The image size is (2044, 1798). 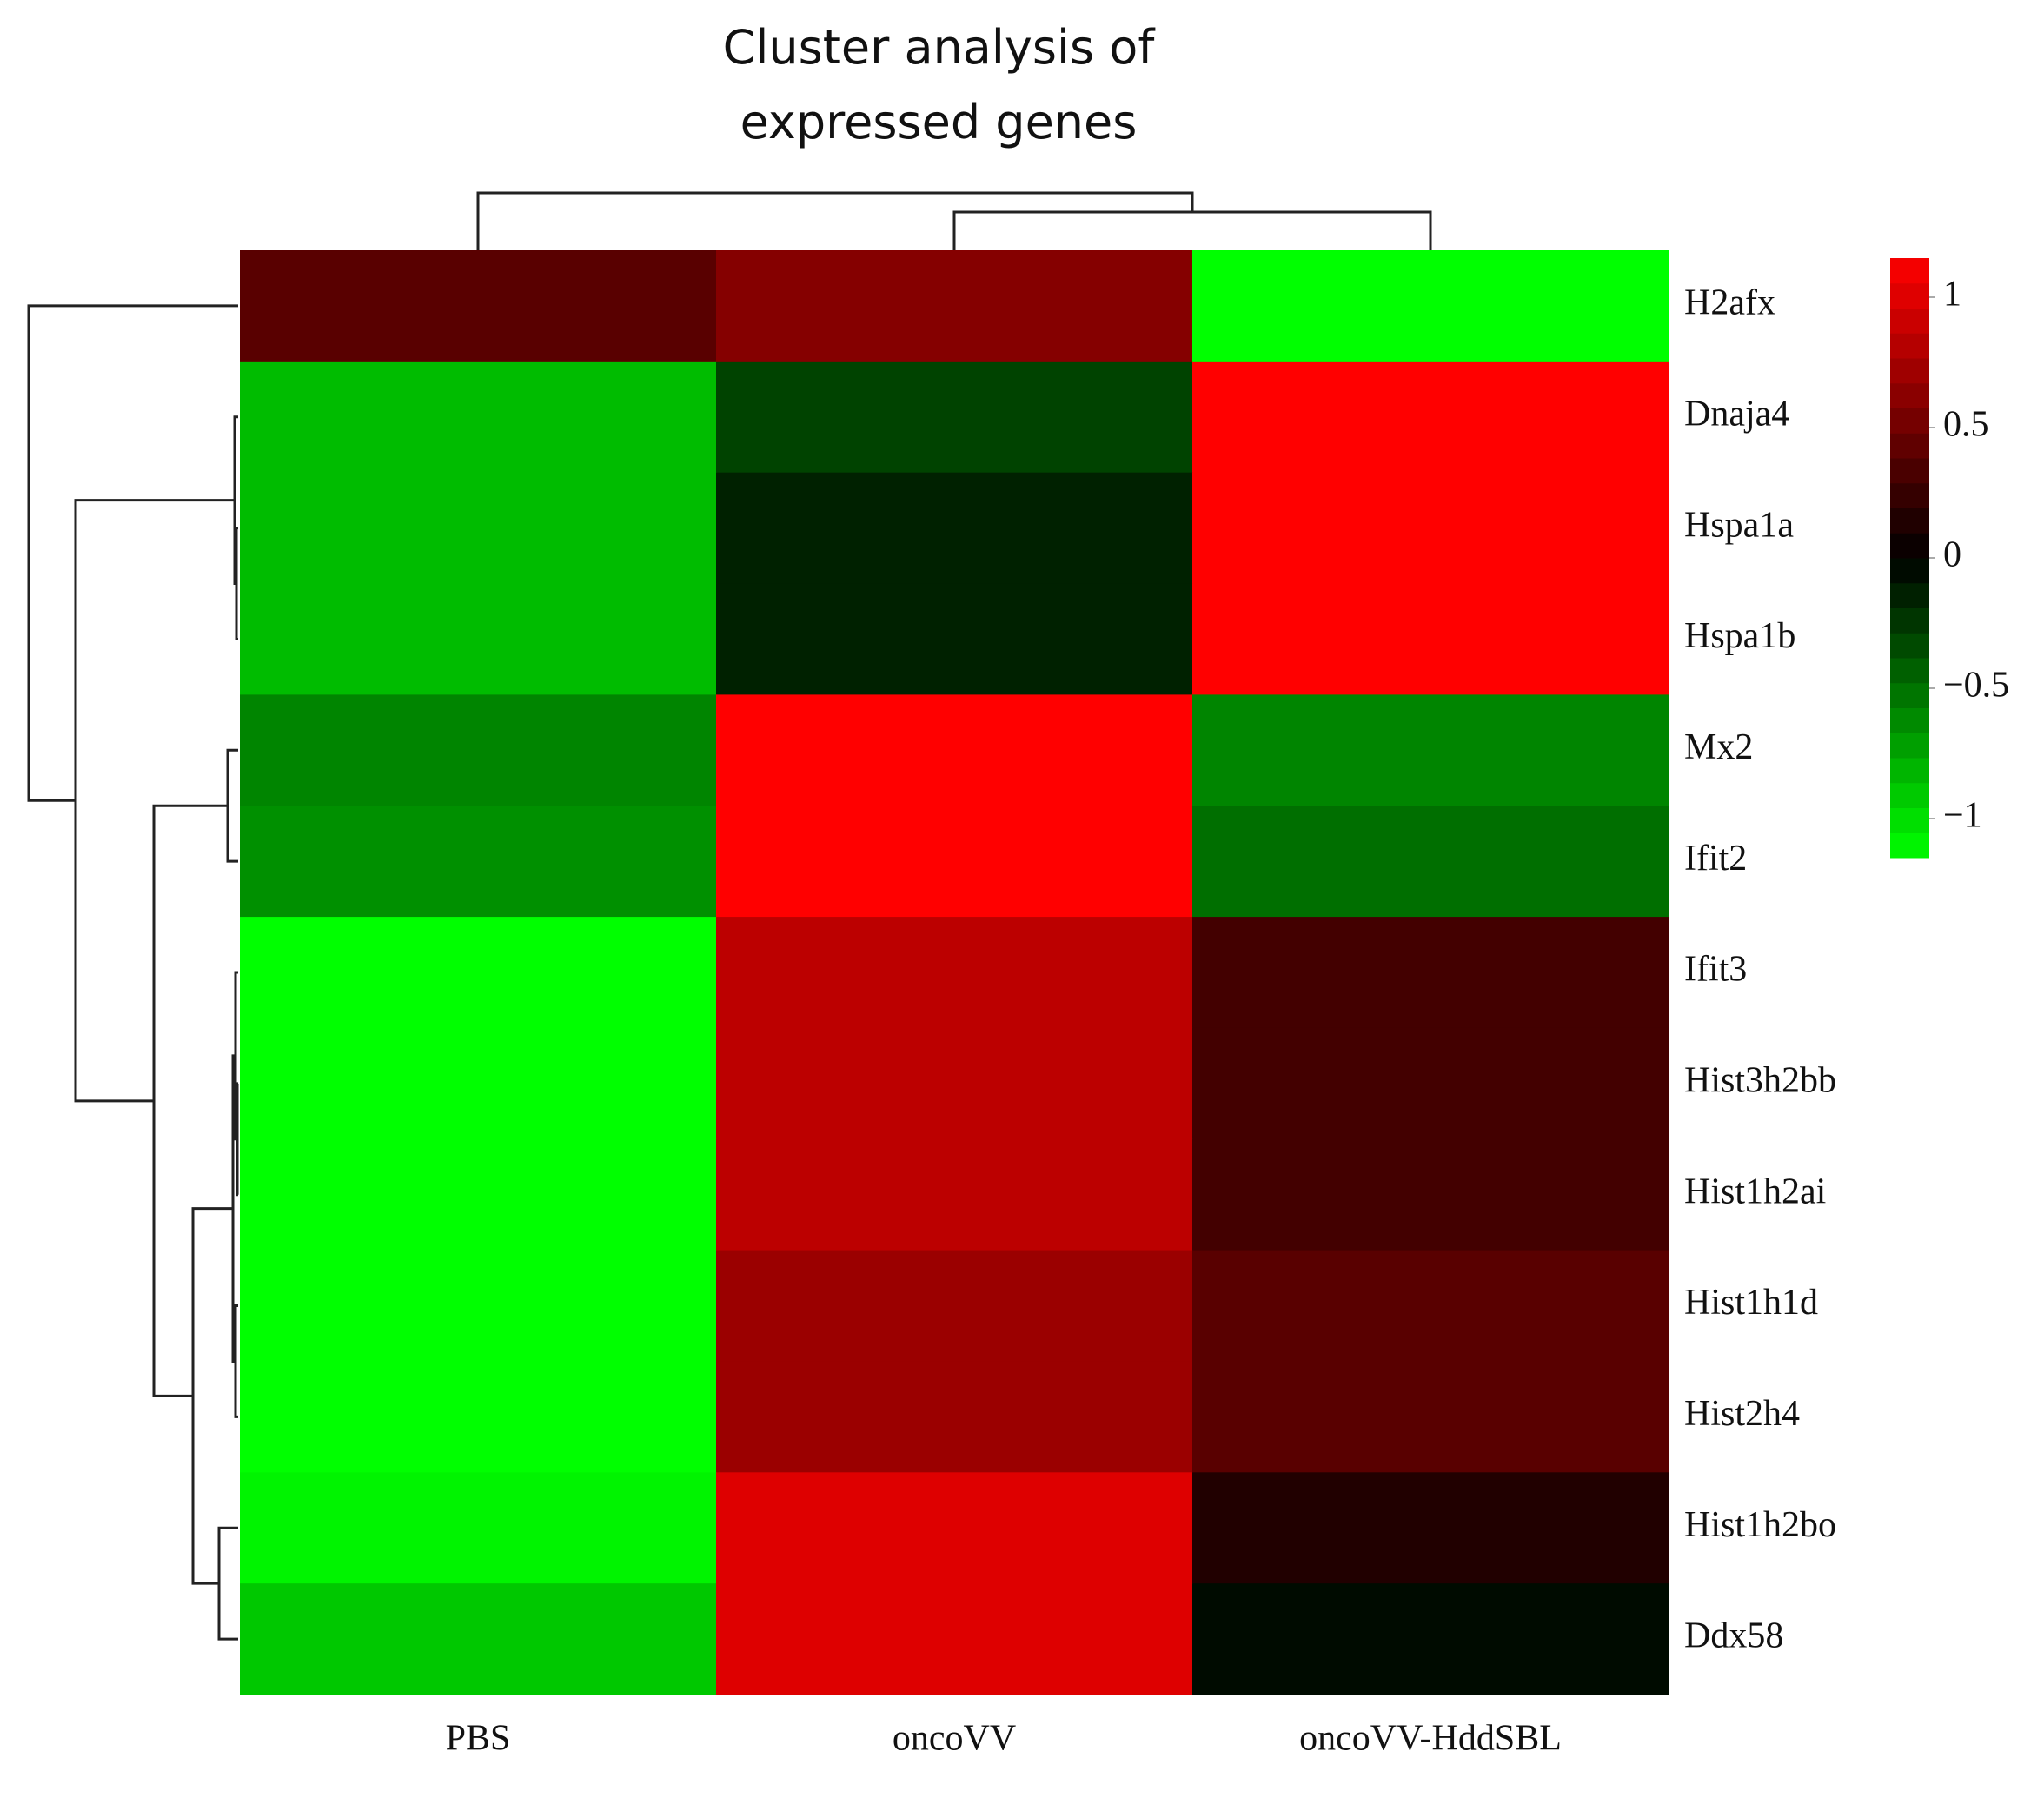 What do you see at coordinates (1742, 1414) in the screenshot?
I see `row-label: Hist2h4` at bounding box center [1742, 1414].